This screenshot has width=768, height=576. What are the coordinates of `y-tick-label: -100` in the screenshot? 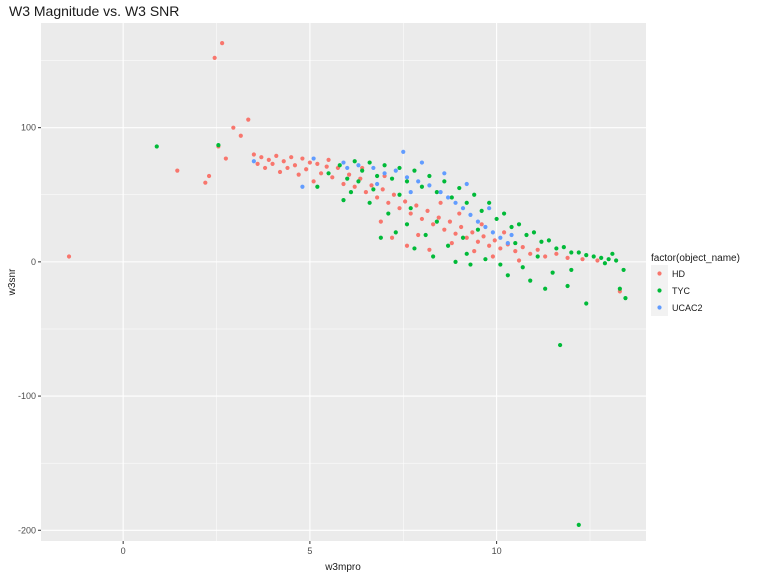 It's located at (27, 396).